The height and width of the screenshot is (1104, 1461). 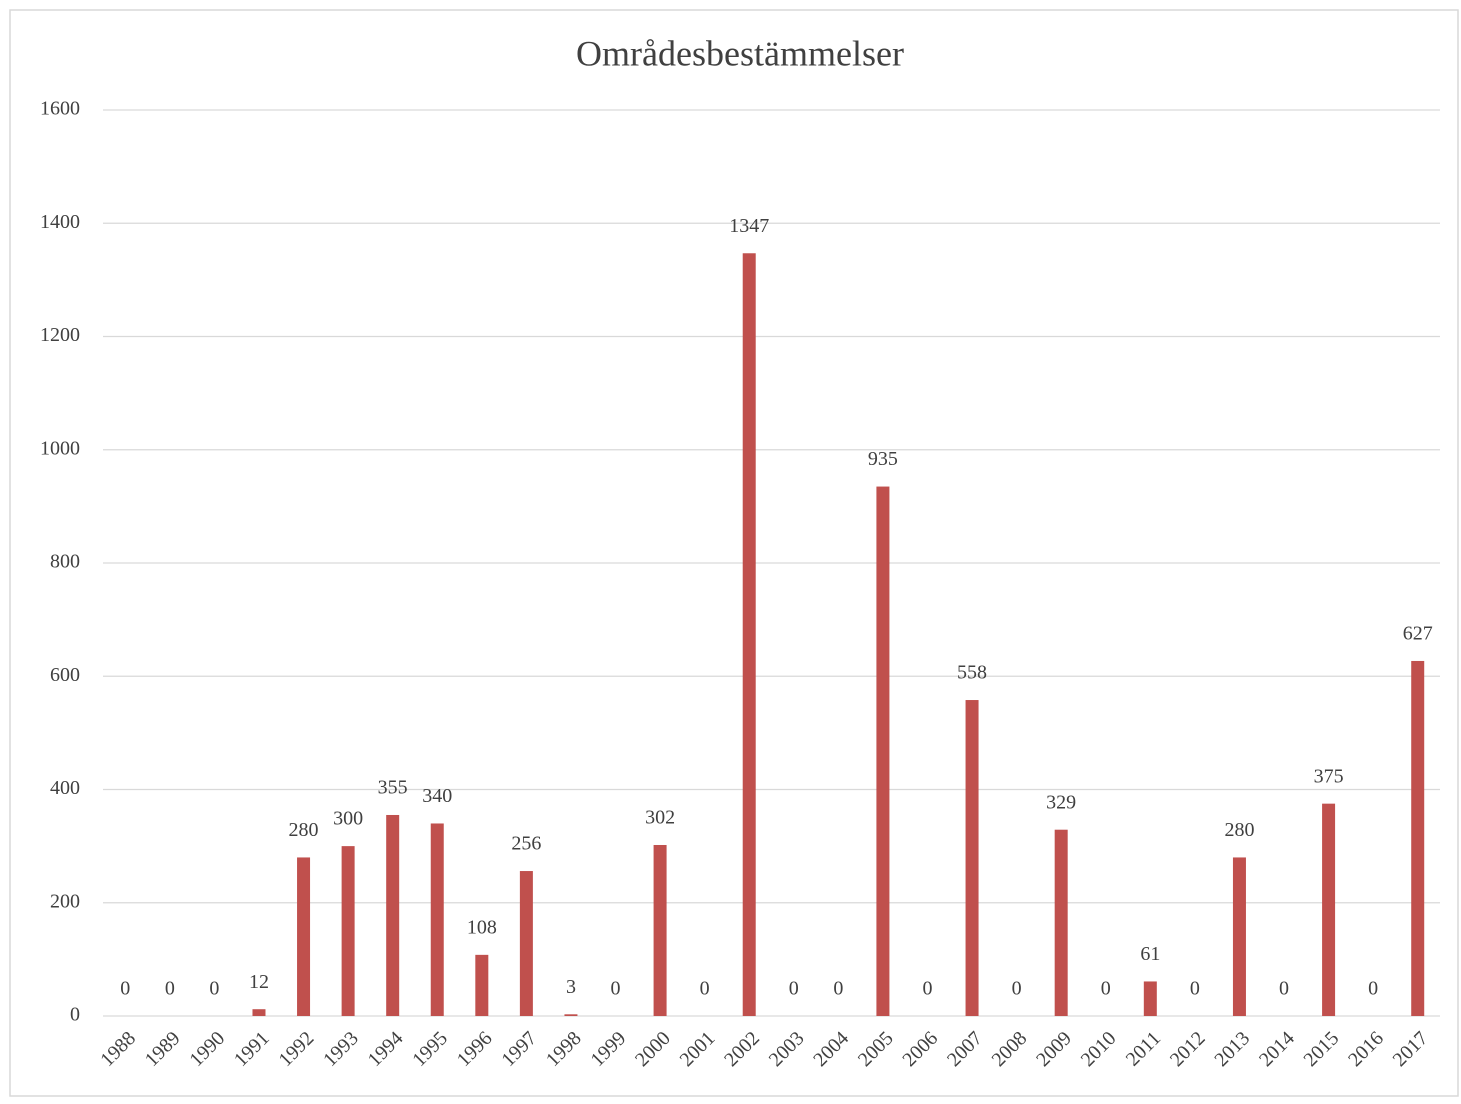 I want to click on chart-title: Områdesbestämmelser, so click(x=740, y=53).